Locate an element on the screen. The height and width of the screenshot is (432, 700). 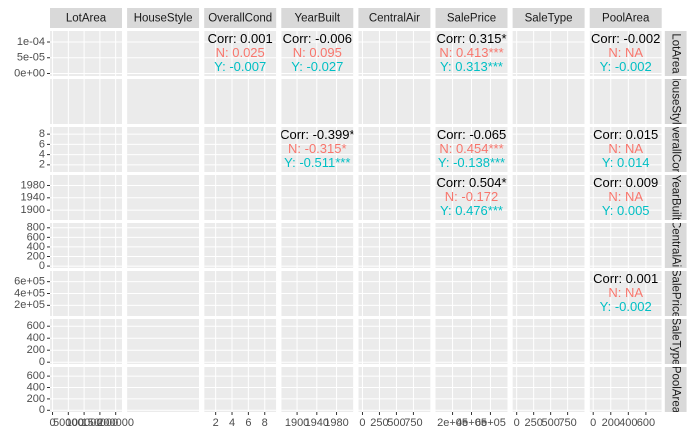
x-tick-label: 50000 is located at coordinates (68, 423).